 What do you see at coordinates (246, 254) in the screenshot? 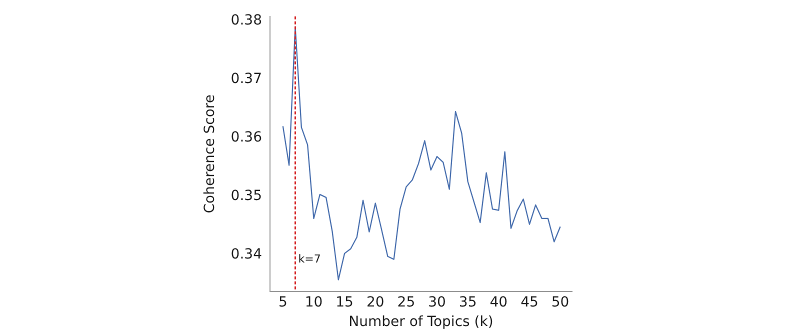
I see `y-tick-label: 0.34` at bounding box center [246, 254].